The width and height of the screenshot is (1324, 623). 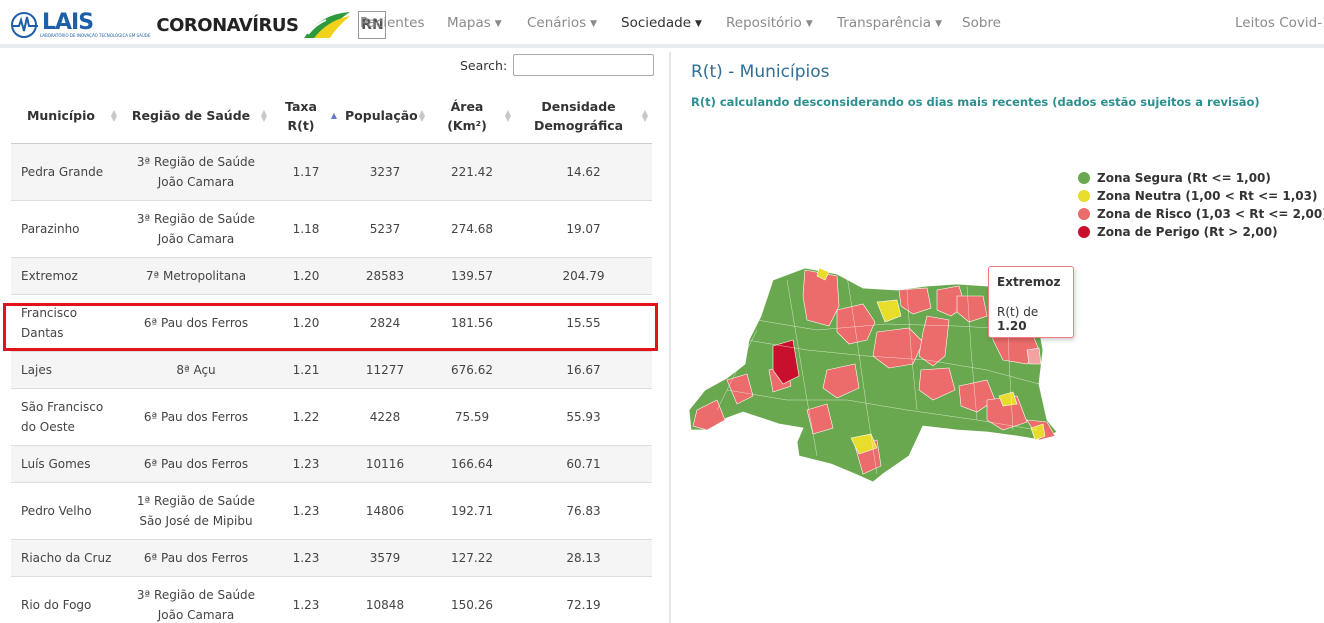 I want to click on cell-area: 181.56, so click(x=472, y=323).